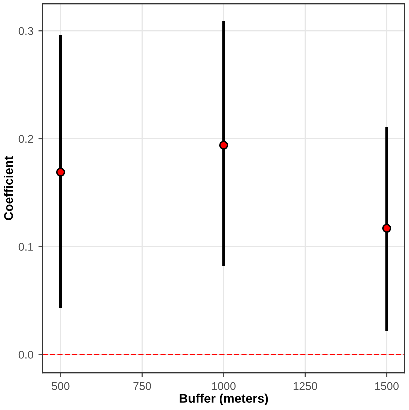 This screenshot has height=410, width=409. What do you see at coordinates (26, 247) in the screenshot?
I see `y-tick-label: 0.1` at bounding box center [26, 247].